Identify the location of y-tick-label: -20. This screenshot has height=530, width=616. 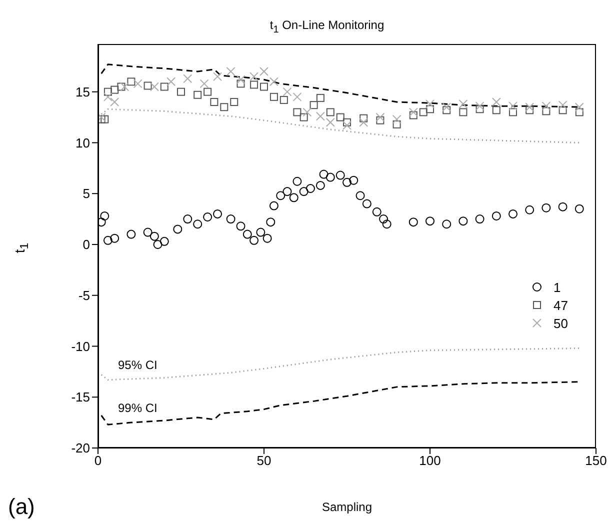
(80, 448).